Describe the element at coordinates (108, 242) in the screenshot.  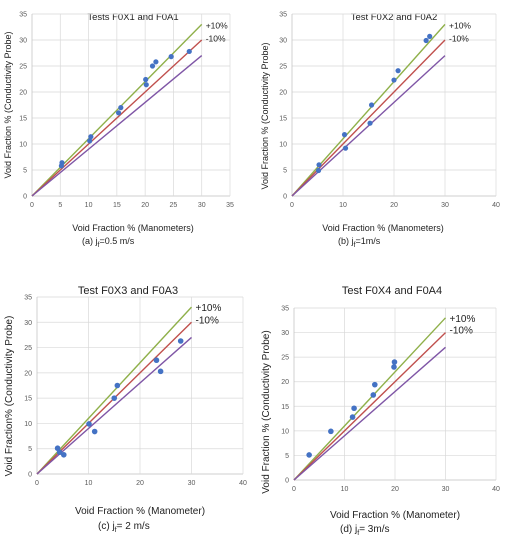
I see `caption-a: (a) jf=0.5 m/s` at that location.